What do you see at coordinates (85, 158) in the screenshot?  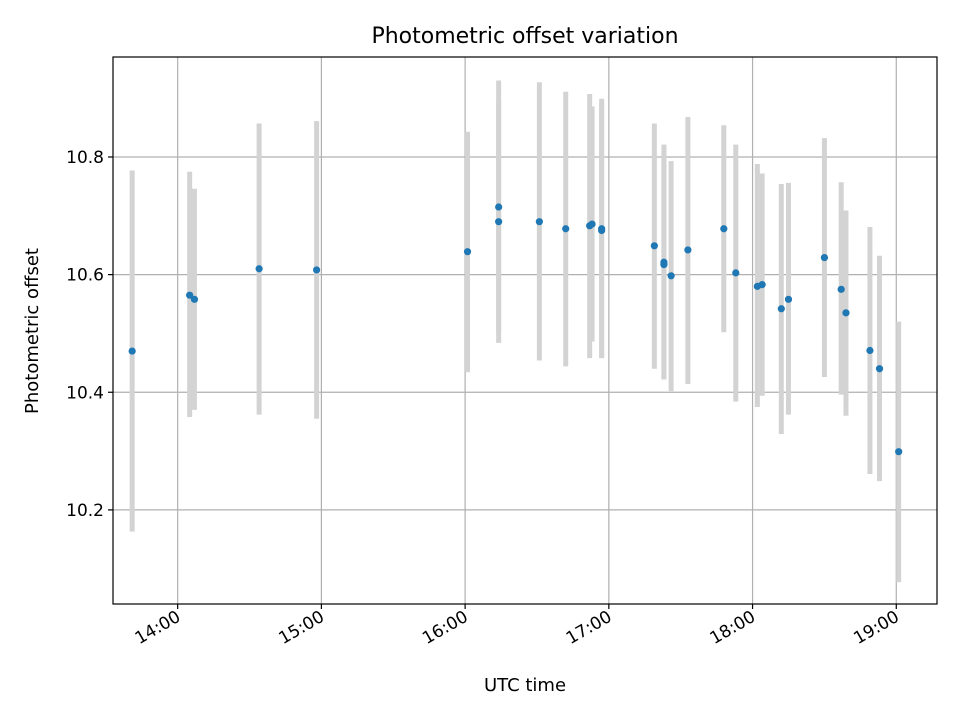 I see `y-tick-label: 10.8` at bounding box center [85, 158].